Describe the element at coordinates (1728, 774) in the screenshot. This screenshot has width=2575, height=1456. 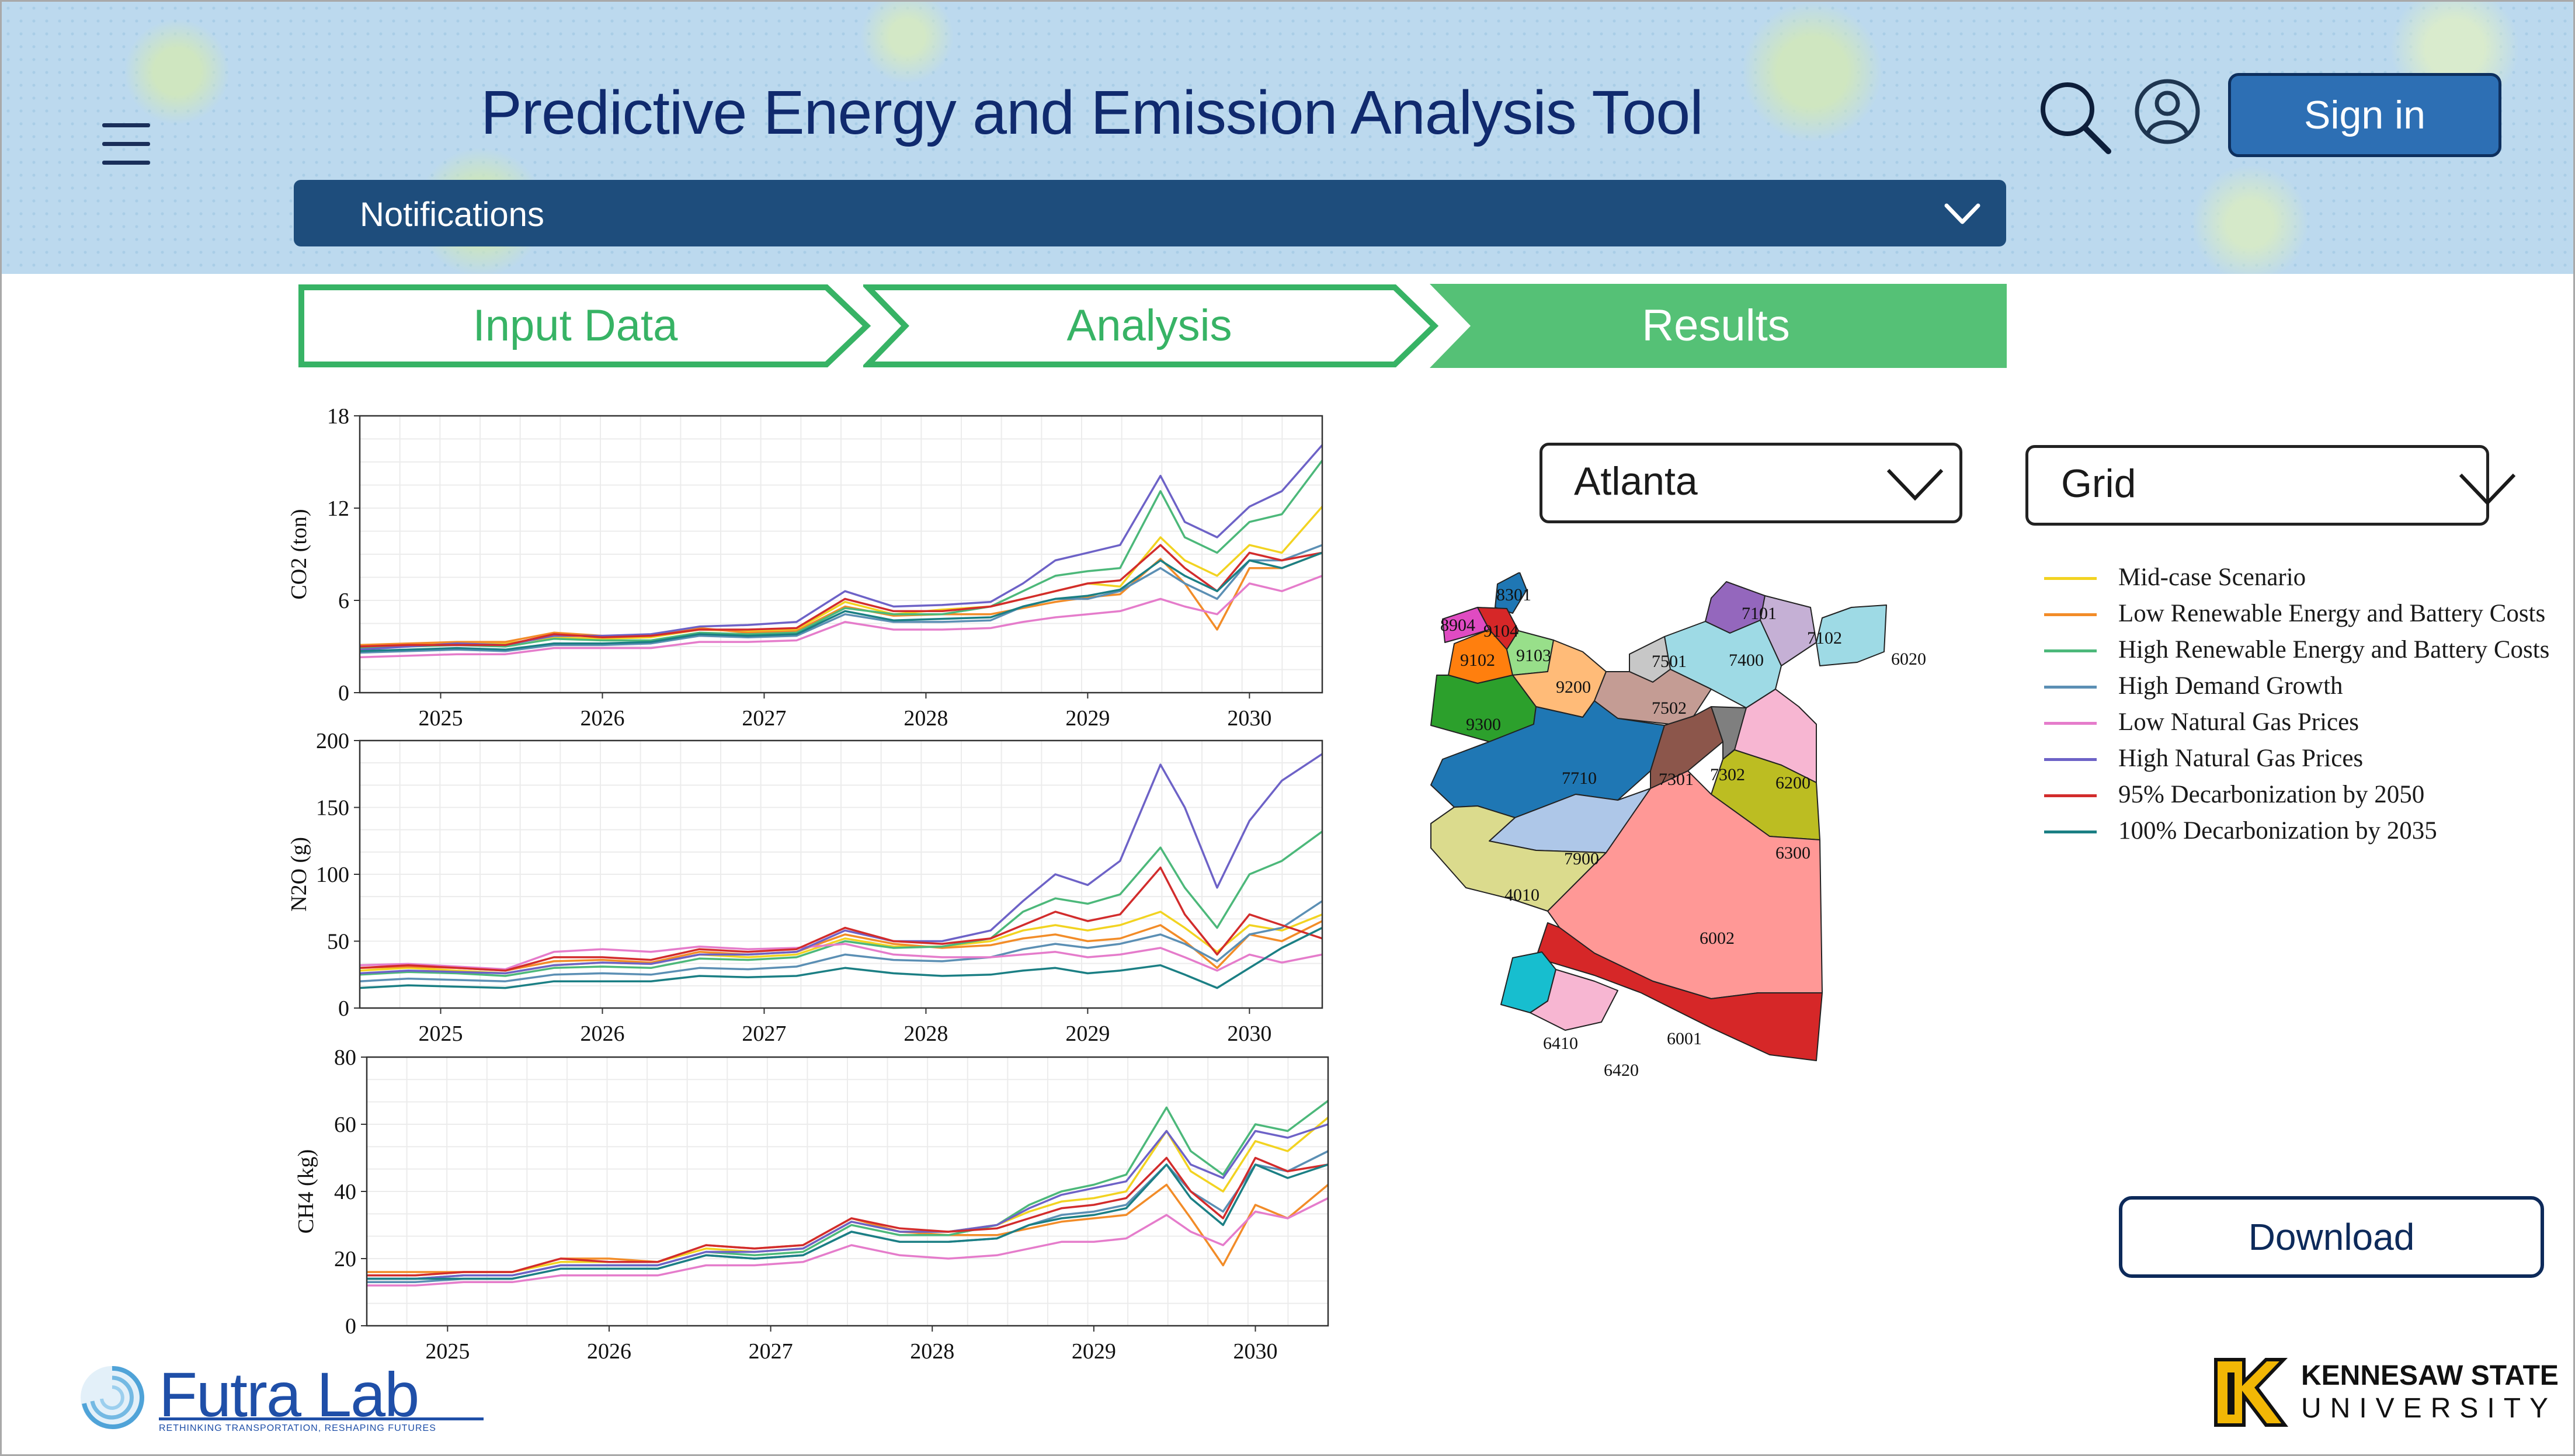
I see `map-zone-label: 7302` at that location.